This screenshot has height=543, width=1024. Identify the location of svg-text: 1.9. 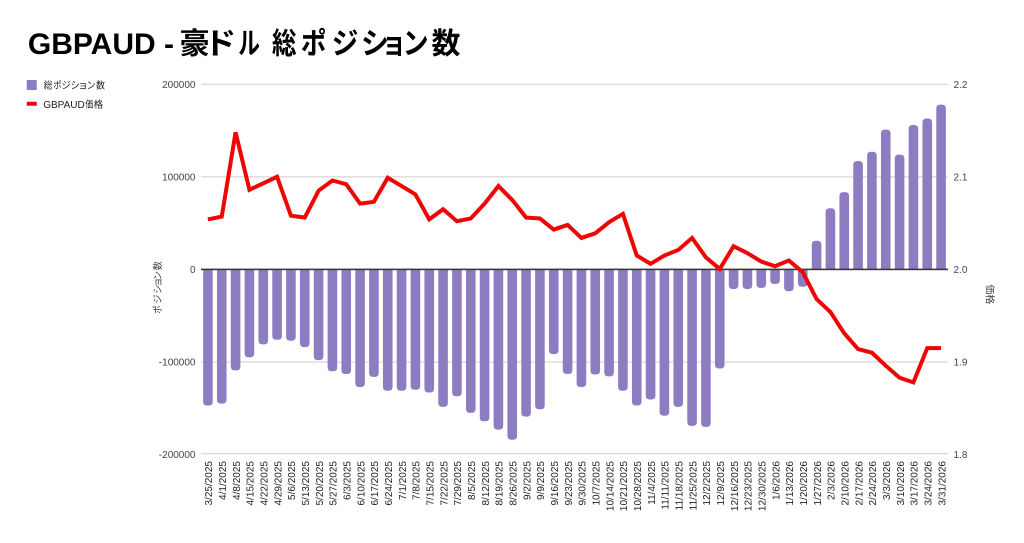
(961, 363).